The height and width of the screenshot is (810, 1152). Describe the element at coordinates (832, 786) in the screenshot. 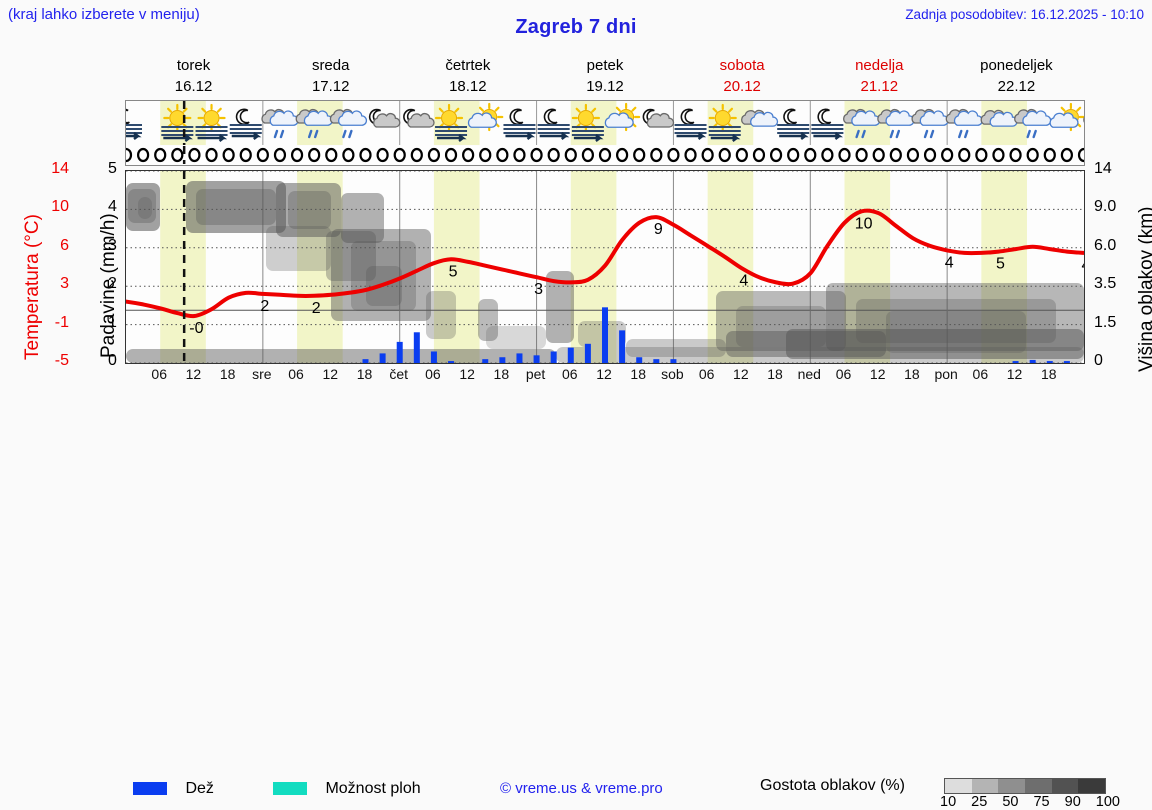

I see `cloud-density-label: Gostota oblakov (%)` at that location.